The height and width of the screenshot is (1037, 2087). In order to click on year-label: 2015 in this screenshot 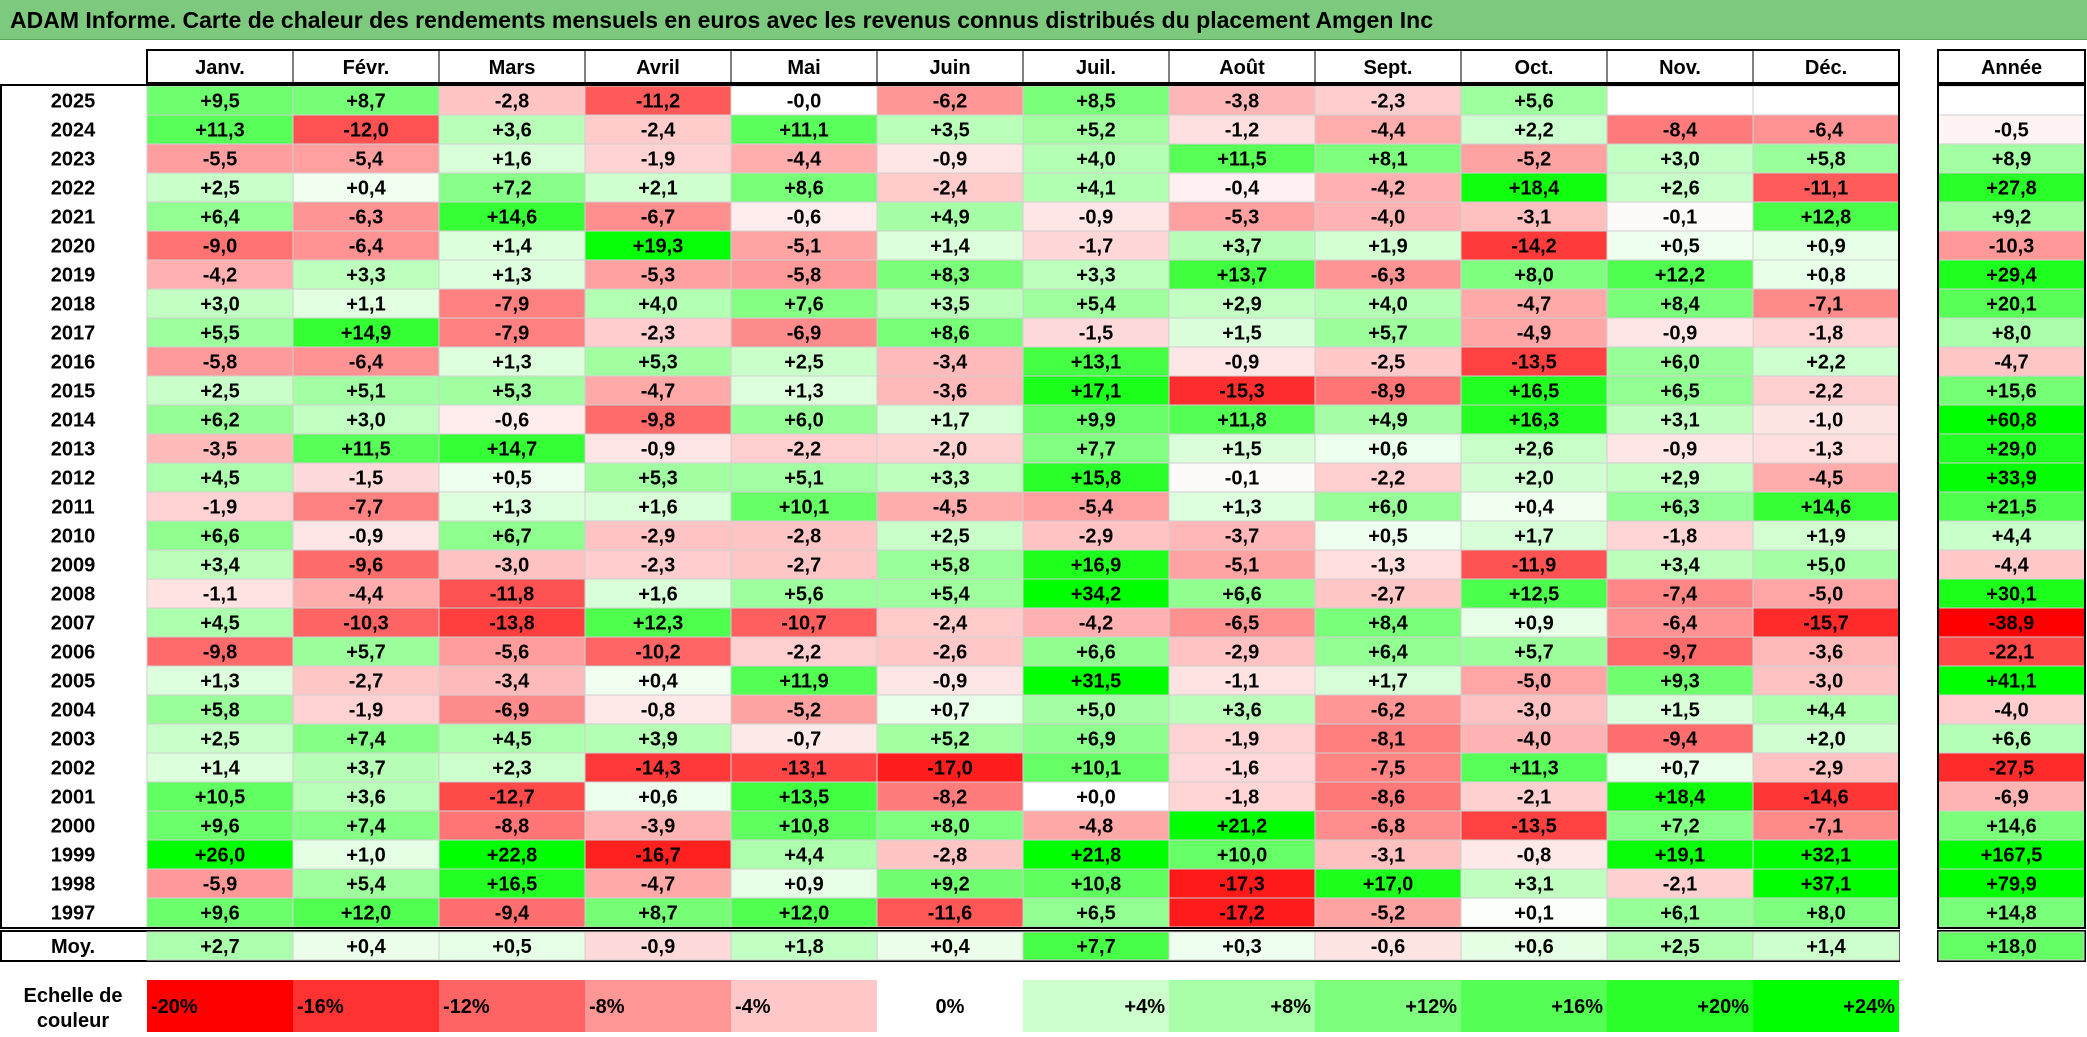, I will do `click(73, 392)`.